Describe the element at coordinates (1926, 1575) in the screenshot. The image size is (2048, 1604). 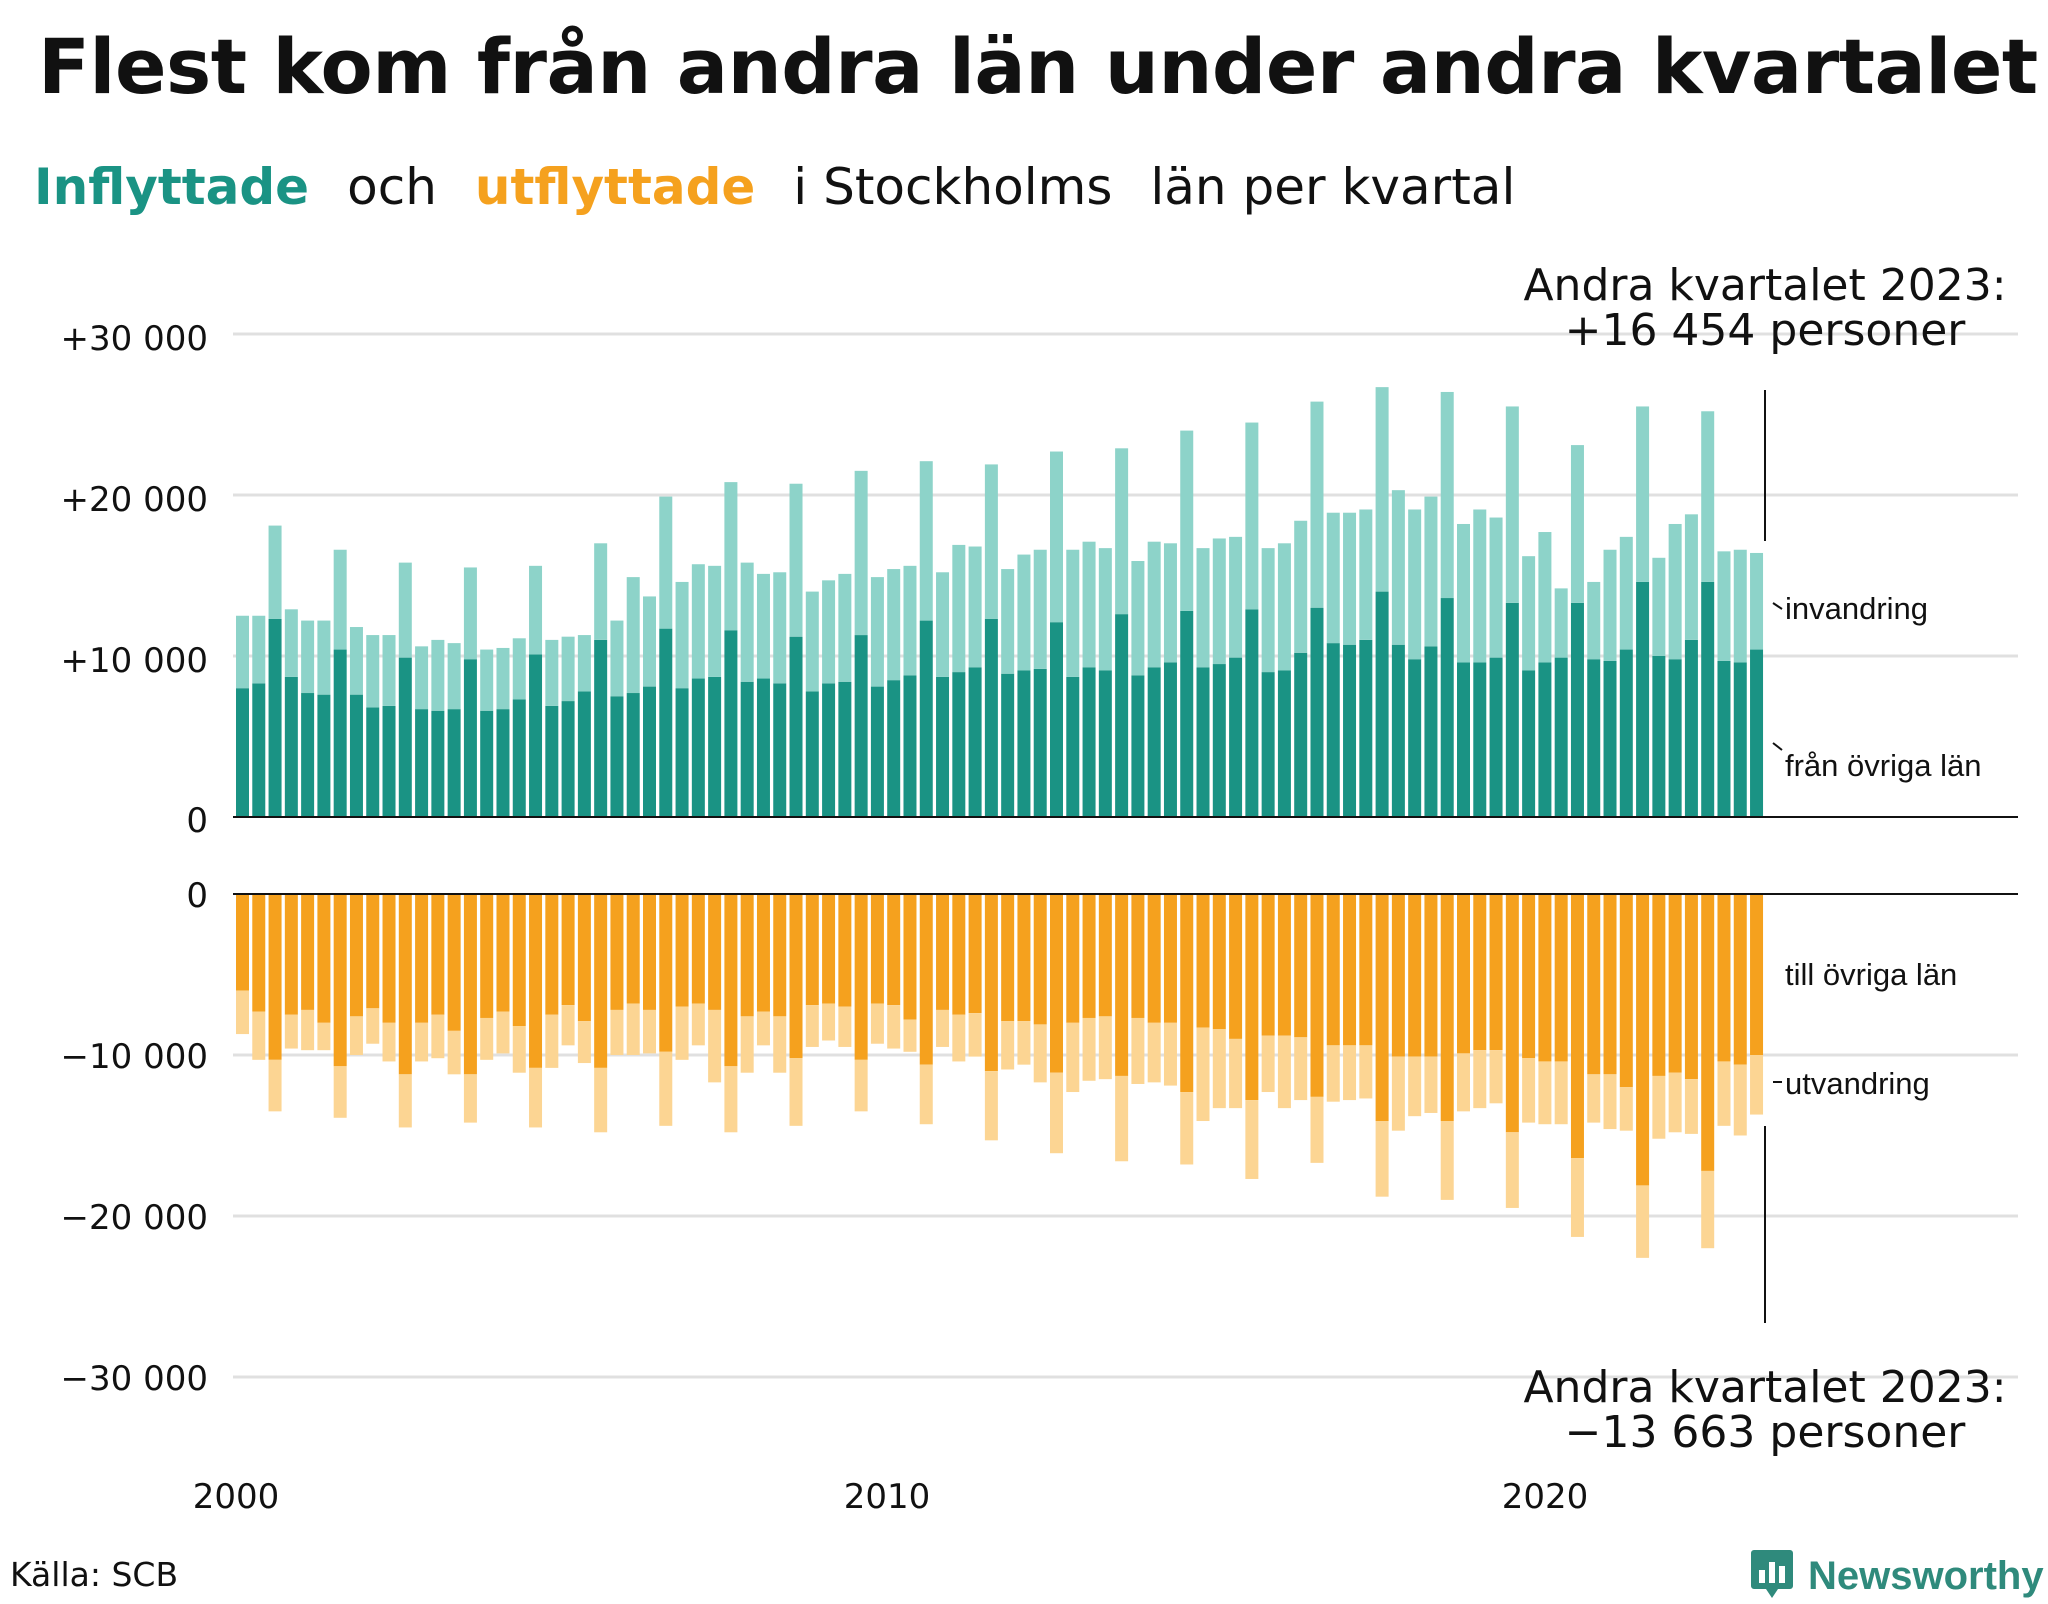
I see `brand-name: Newsworthy` at that location.